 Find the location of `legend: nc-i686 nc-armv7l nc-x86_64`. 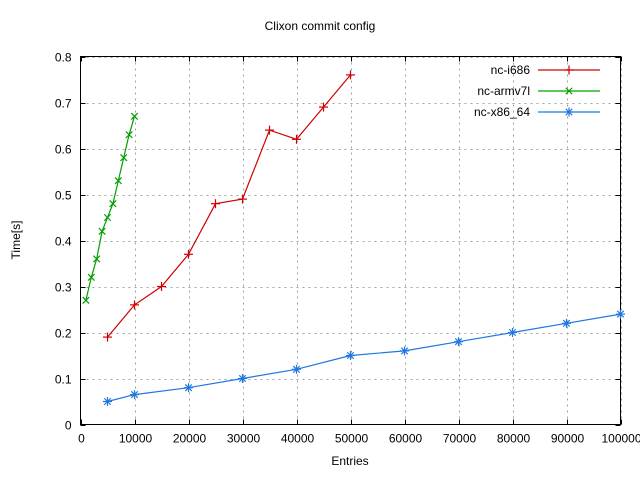

legend: nc-i686 nc-armv7l nc-x86_64 is located at coordinates (537, 91).